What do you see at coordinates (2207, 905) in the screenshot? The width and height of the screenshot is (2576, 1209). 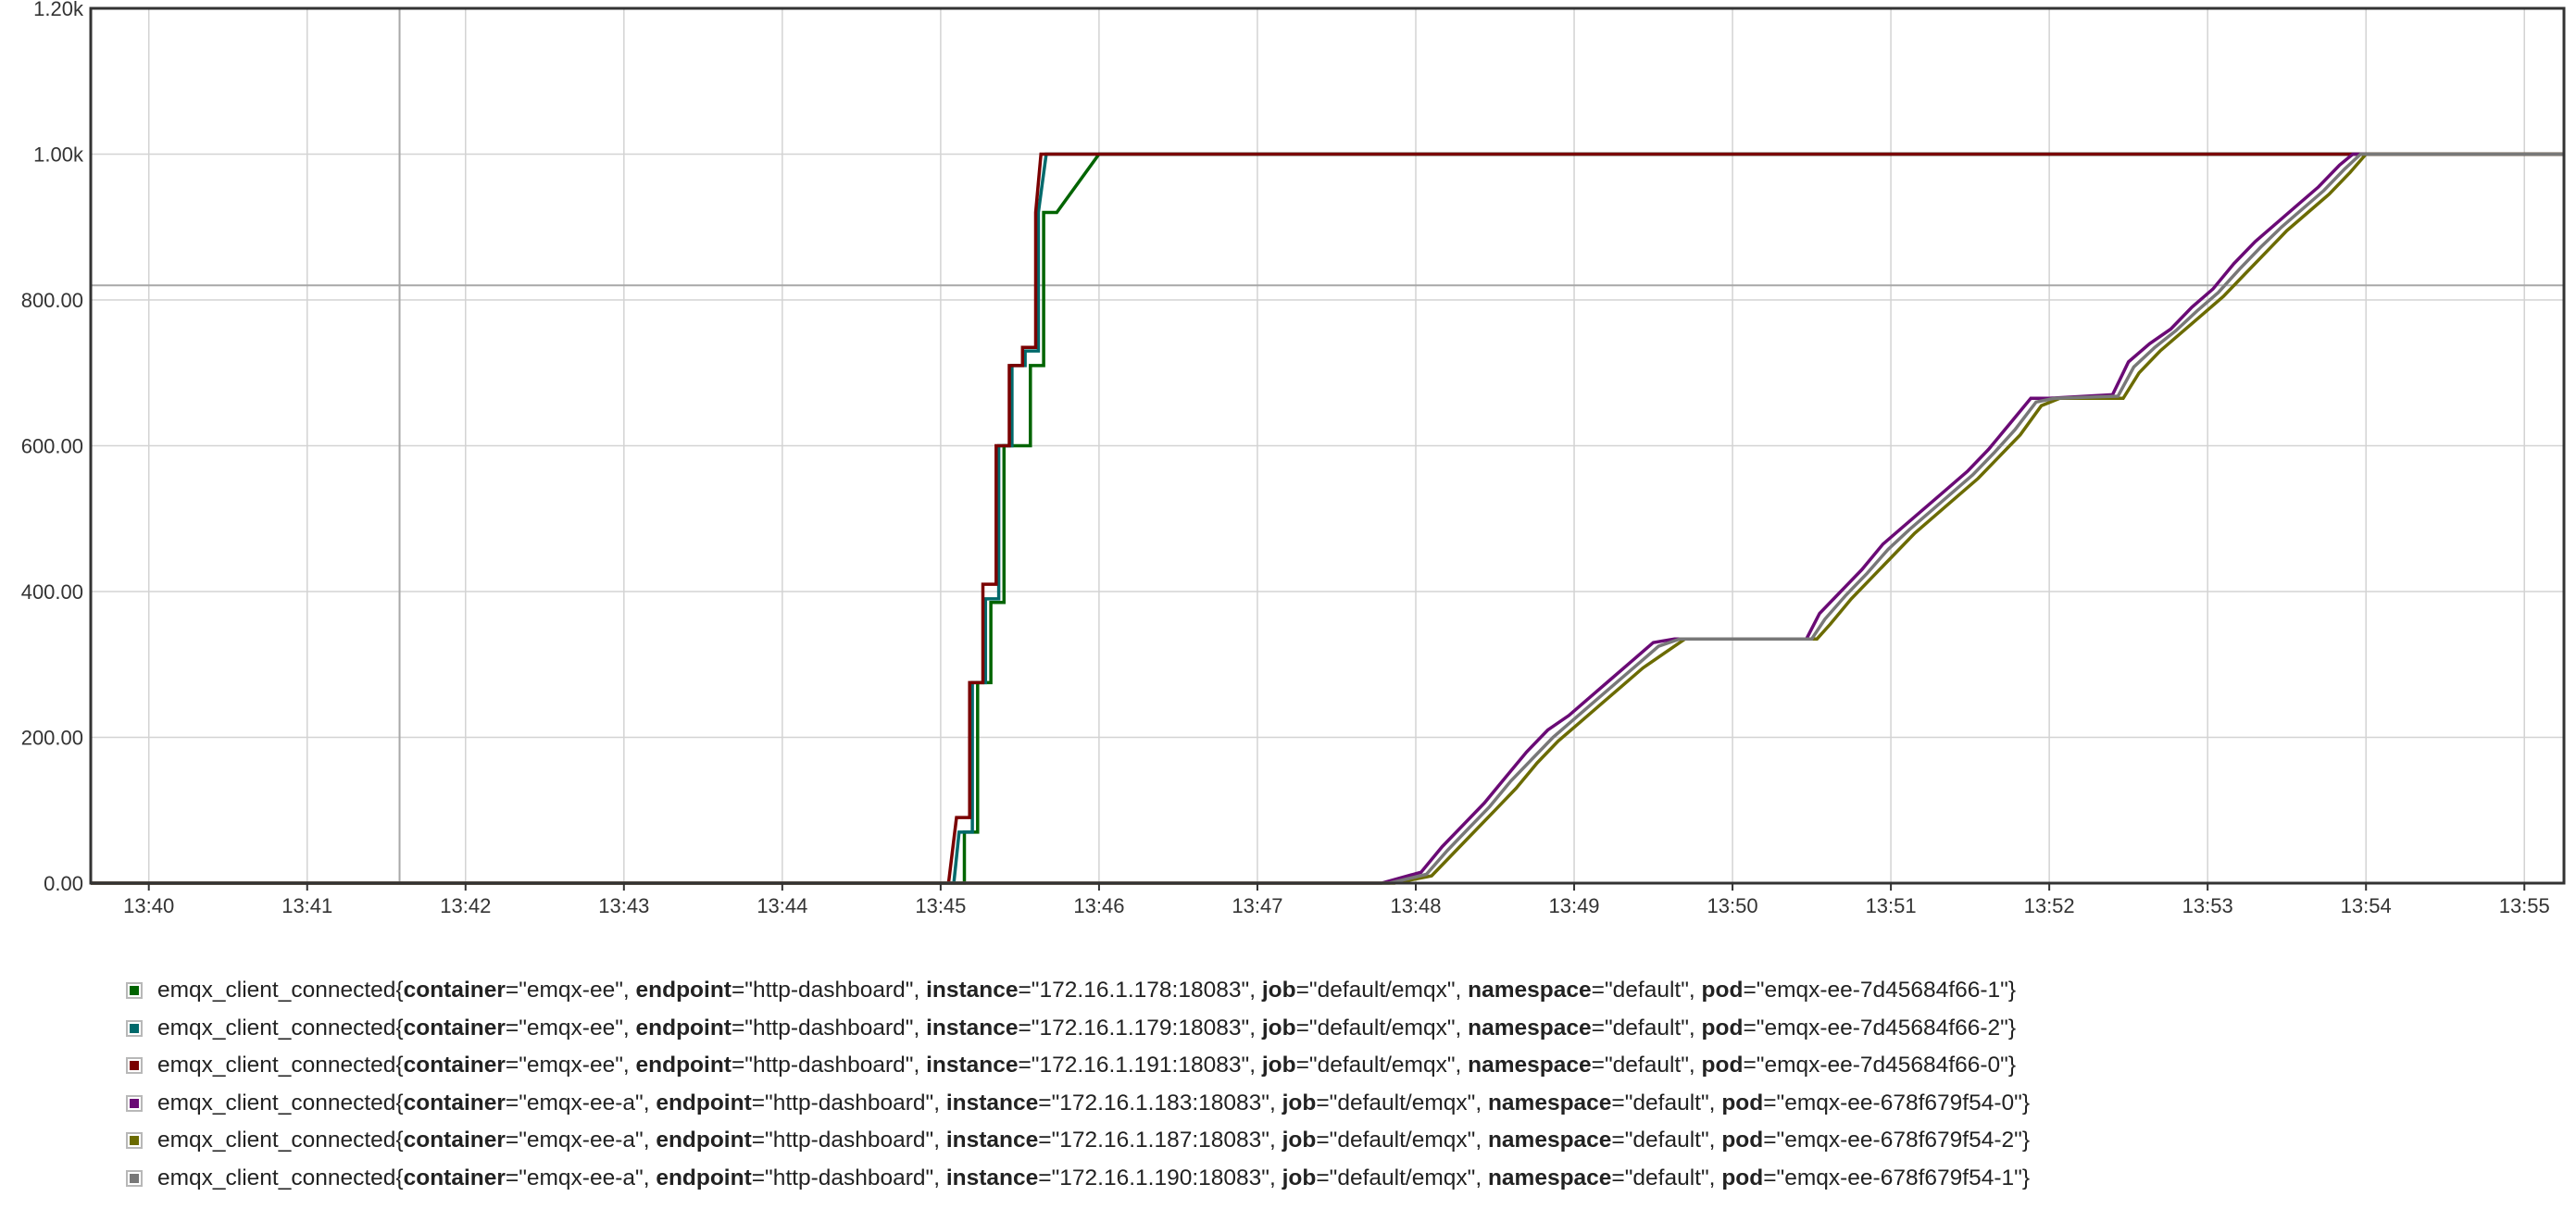 I see `x-tick-label: 13:53` at bounding box center [2207, 905].